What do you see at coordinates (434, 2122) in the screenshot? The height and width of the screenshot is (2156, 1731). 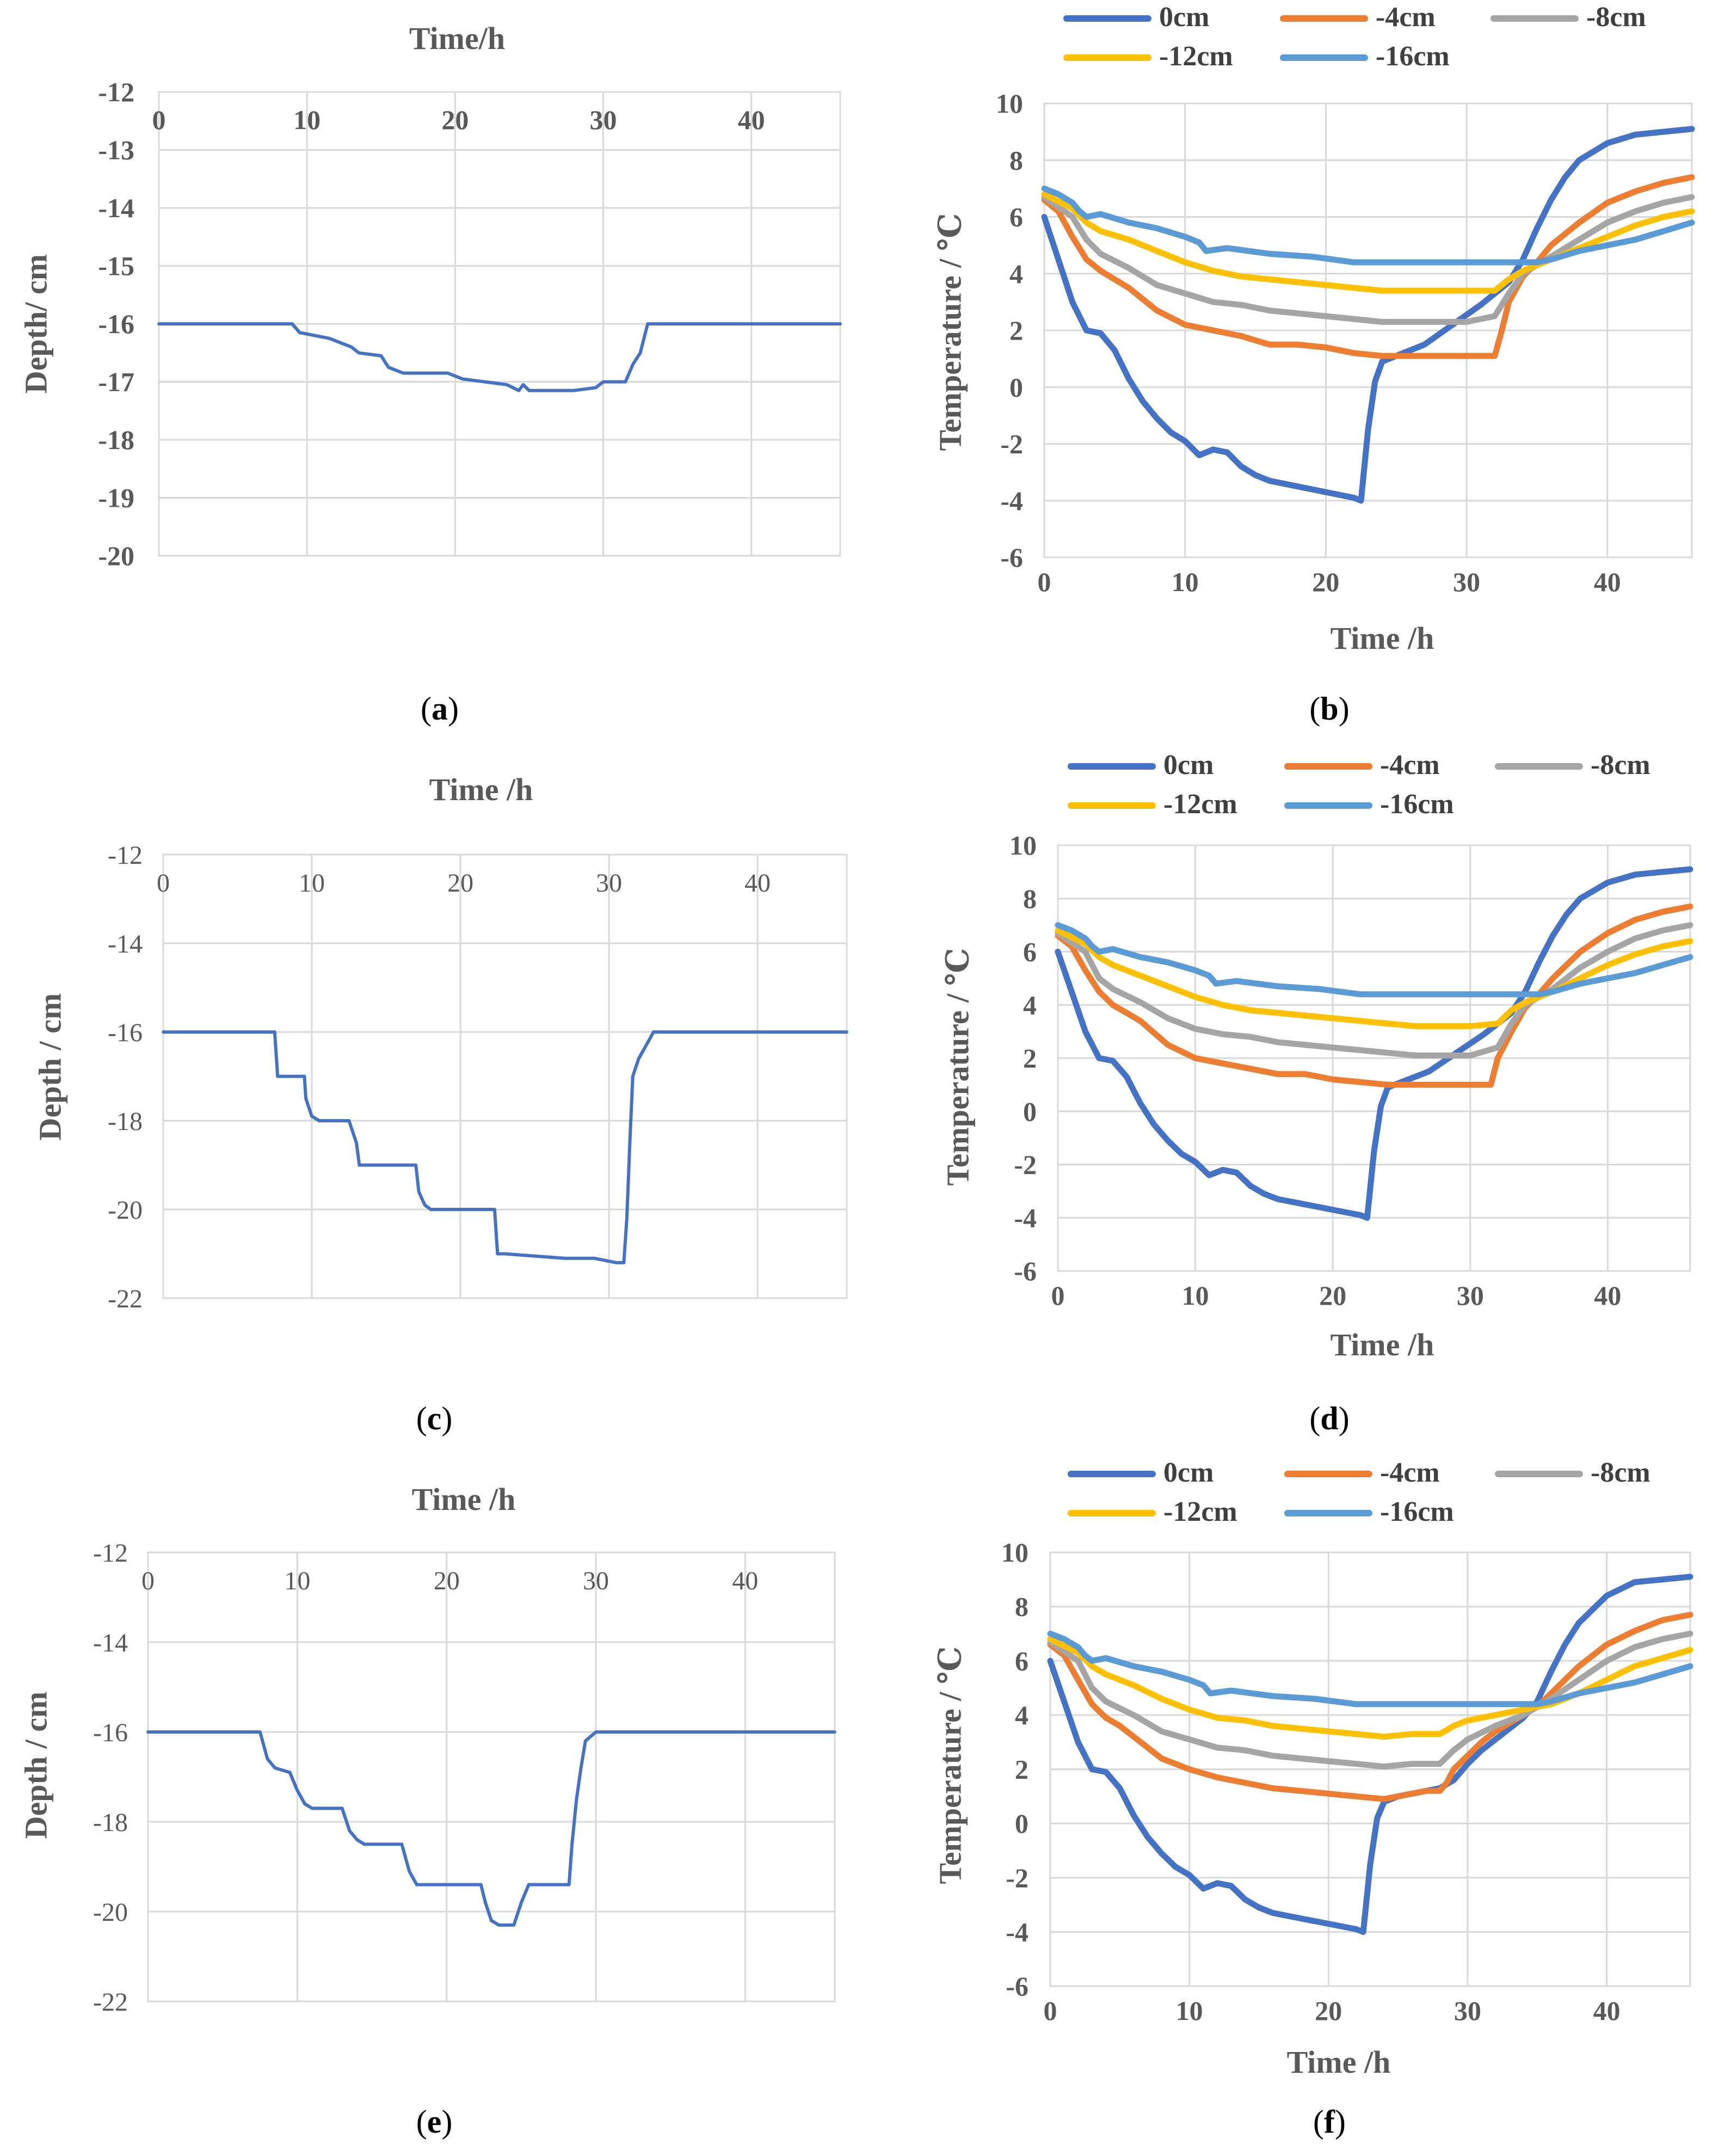 I see `panel-caption: (e)` at bounding box center [434, 2122].